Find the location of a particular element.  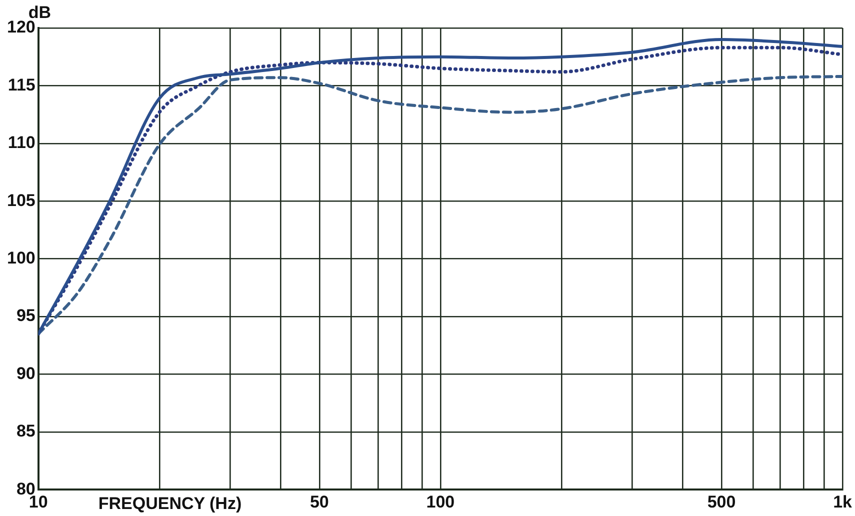

y-tick-label: 120 is located at coordinates (21, 27).